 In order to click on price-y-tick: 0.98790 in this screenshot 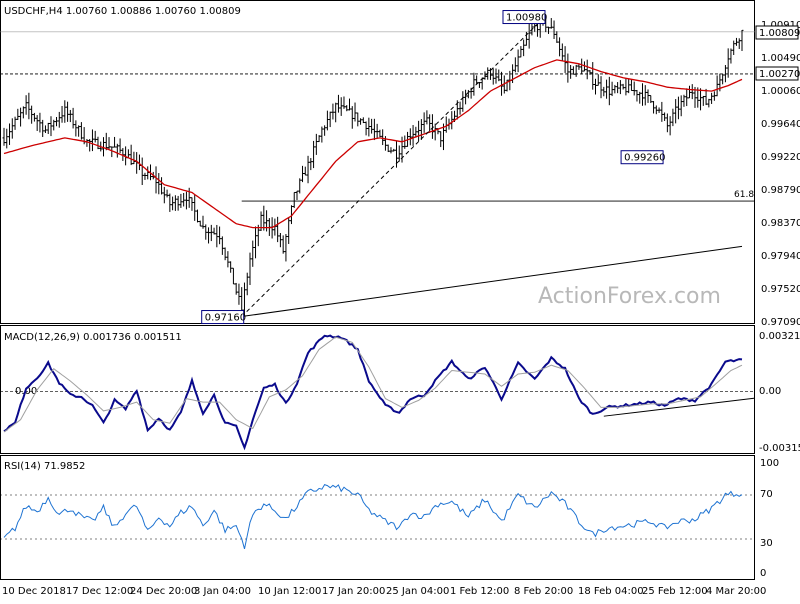, I will do `click(780, 190)`.